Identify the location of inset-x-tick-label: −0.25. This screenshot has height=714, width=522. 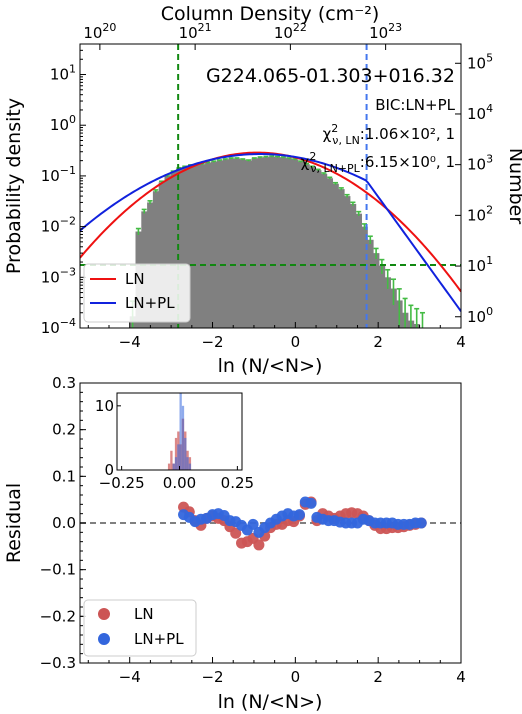
(122, 483).